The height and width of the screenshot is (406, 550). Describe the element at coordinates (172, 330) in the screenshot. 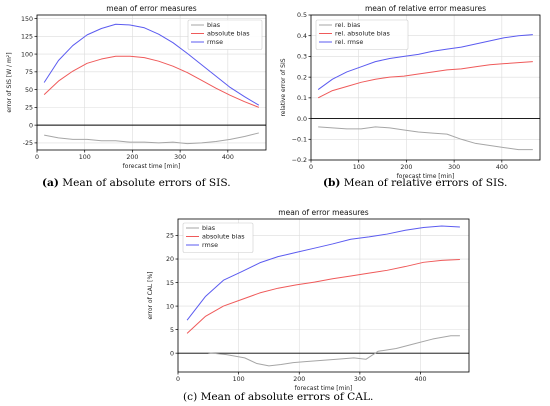

I see `y-tick-label-1: 5` at that location.